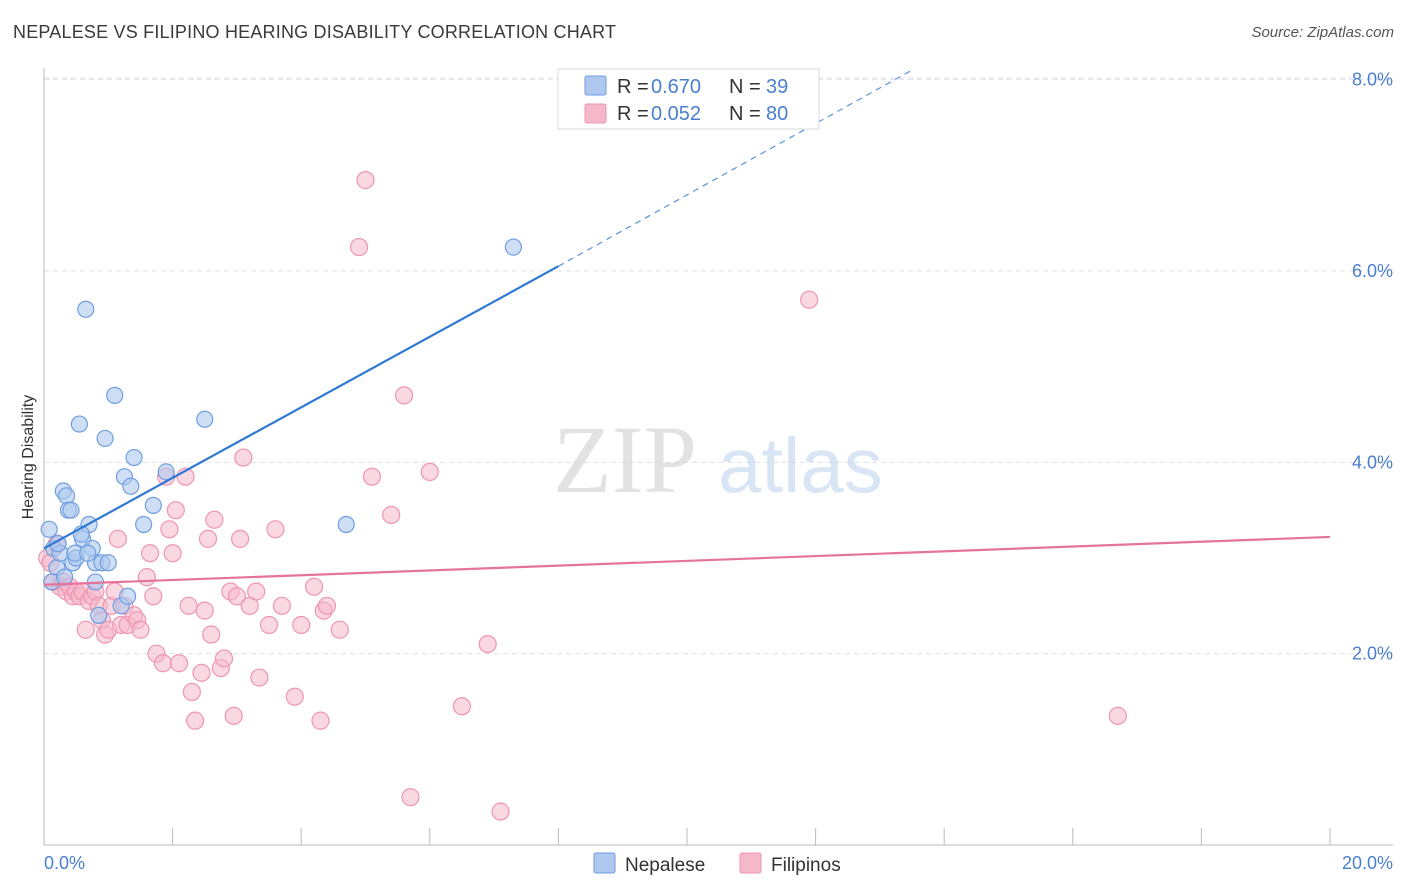 This screenshot has width=1406, height=892. Describe the element at coordinates (1372, 462) in the screenshot. I see `y-tick-label-4: 4.0%` at that location.